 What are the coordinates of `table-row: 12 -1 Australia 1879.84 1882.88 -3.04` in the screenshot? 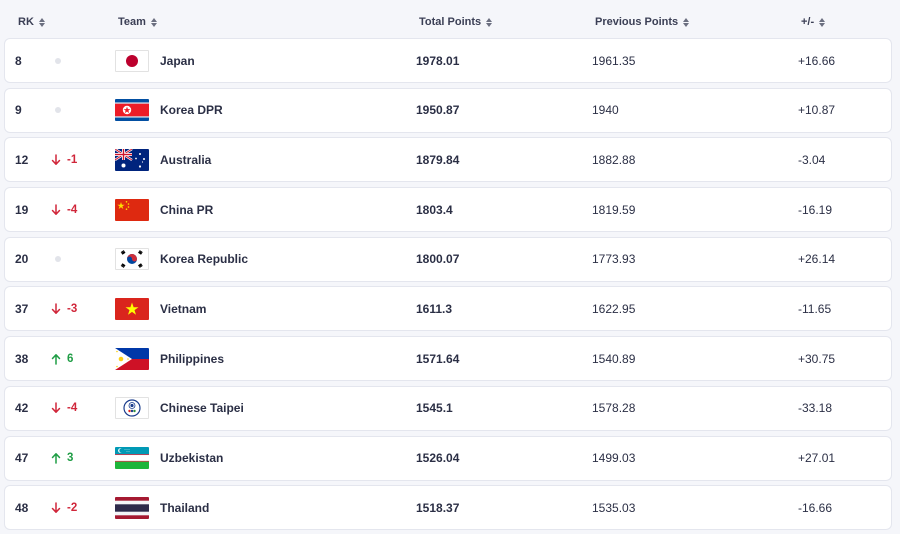 It's located at (448, 160).